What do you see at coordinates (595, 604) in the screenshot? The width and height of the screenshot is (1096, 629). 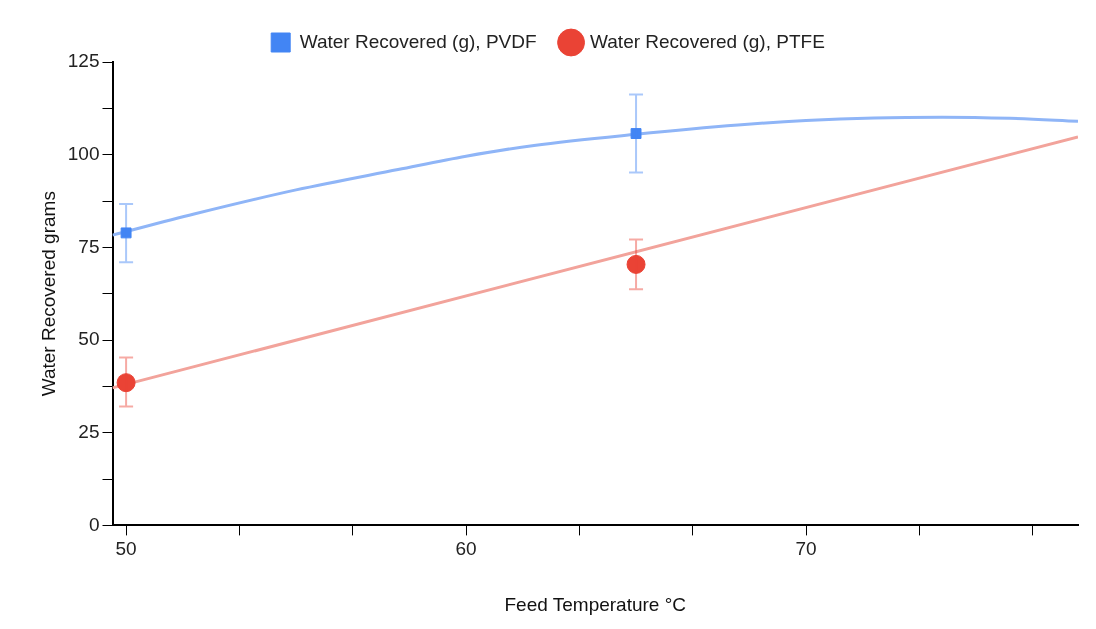 I see `x-axis-title: Feed Temperature °C` at bounding box center [595, 604].